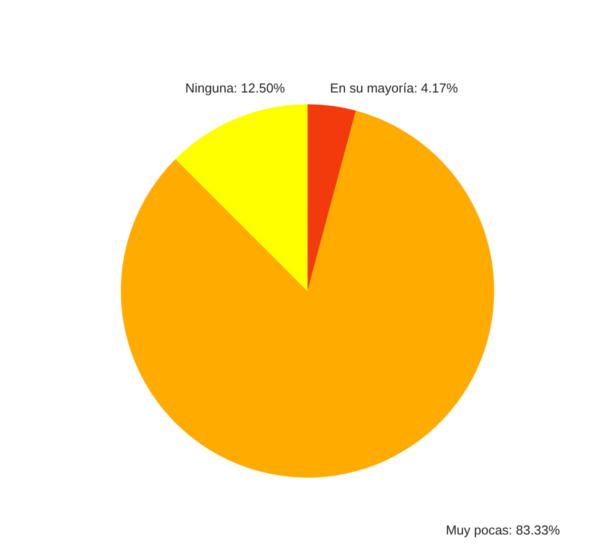 This screenshot has height=549, width=603. Describe the element at coordinates (394, 88) in the screenshot. I see `slice-label: En su mayoría: 4.17%` at that location.